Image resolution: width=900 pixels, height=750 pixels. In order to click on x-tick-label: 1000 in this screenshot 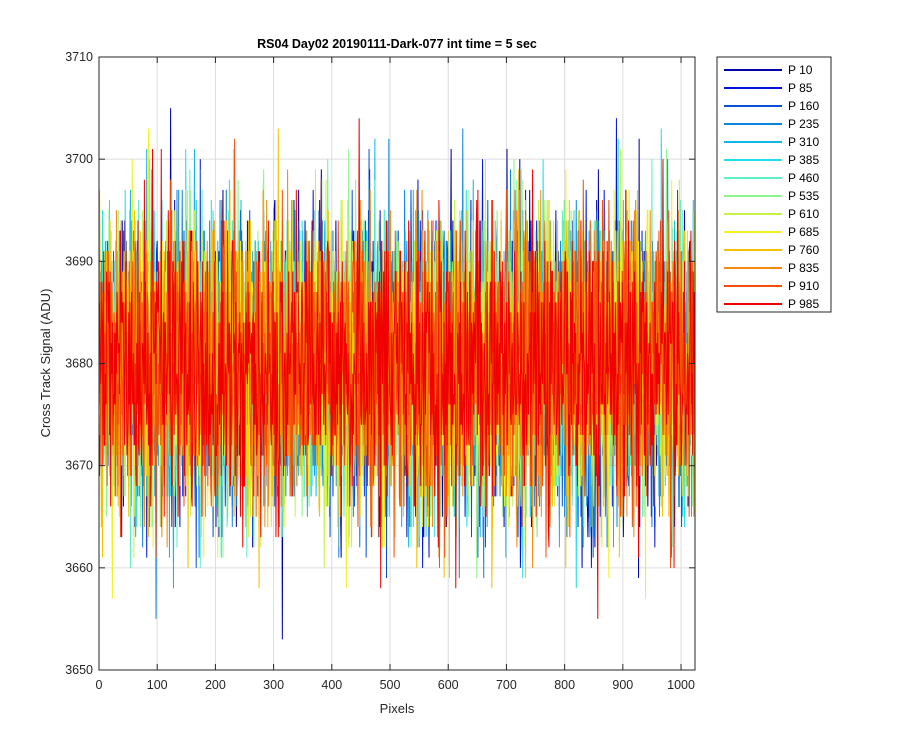, I will do `click(681, 685)`.